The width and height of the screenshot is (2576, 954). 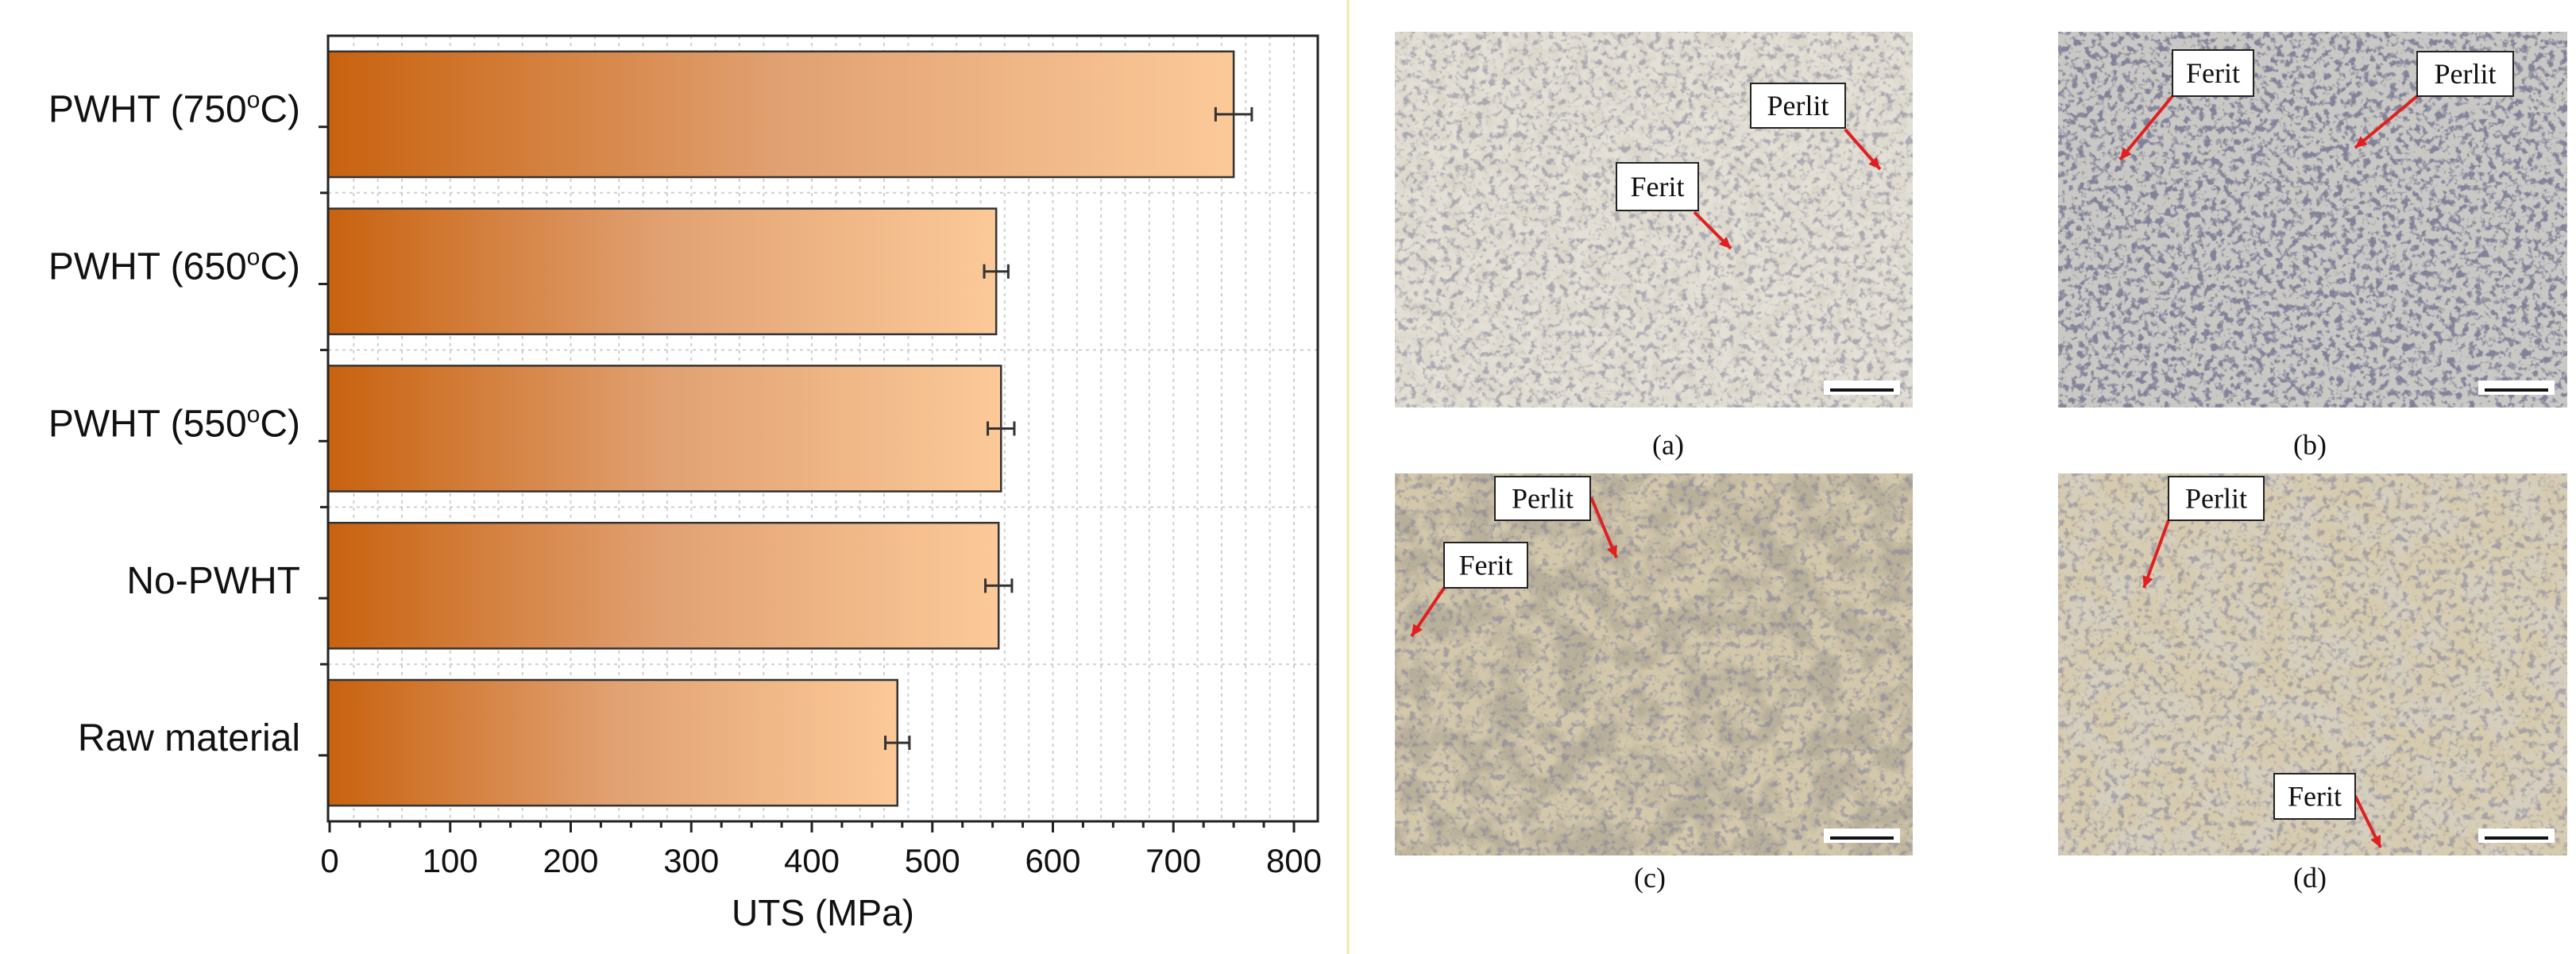 What do you see at coordinates (823, 912) in the screenshot?
I see `x-axis-title: UTS (MPa)` at bounding box center [823, 912].